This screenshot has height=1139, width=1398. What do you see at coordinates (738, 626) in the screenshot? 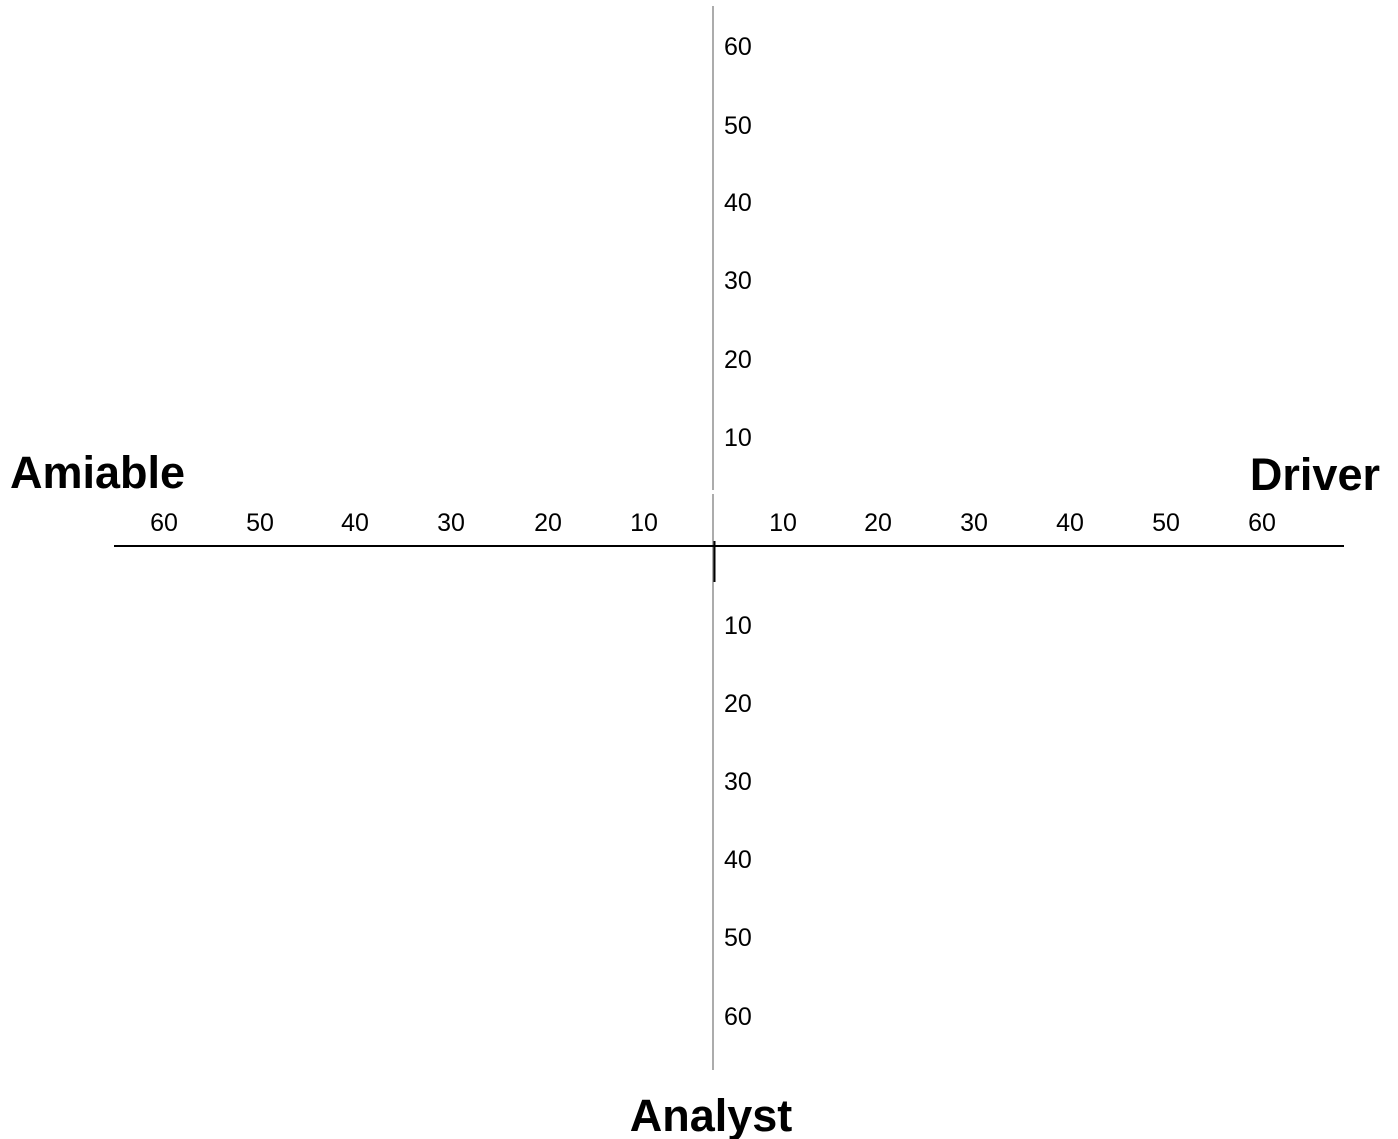
I see `down-tick-label-10: 10` at bounding box center [738, 626].